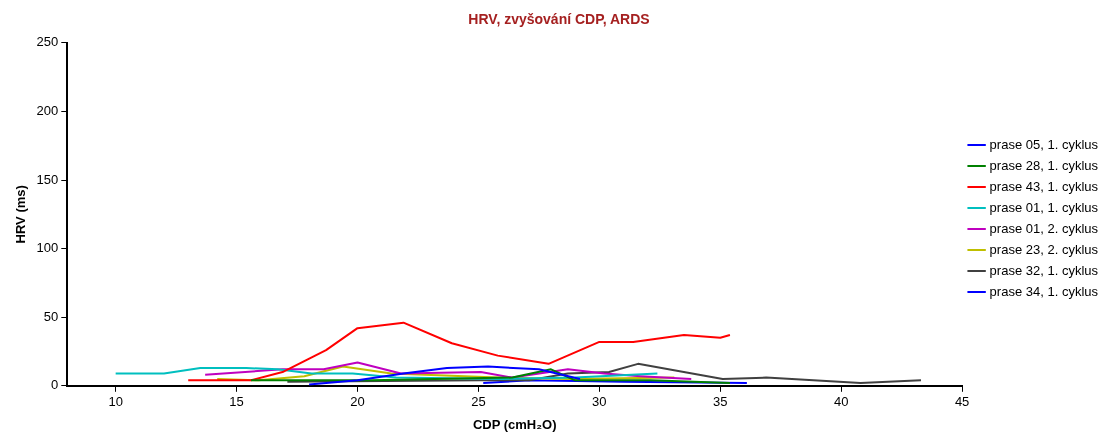 Image resolution: width=1108 pixels, height=437 pixels. I want to click on chart-title: HRV, zvyšování CDP, ARDS, so click(559, 19).